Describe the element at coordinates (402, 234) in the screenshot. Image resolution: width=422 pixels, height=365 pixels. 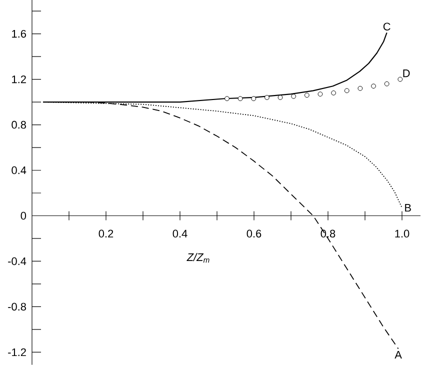
I see `x-tick-label: 1.0` at that location.